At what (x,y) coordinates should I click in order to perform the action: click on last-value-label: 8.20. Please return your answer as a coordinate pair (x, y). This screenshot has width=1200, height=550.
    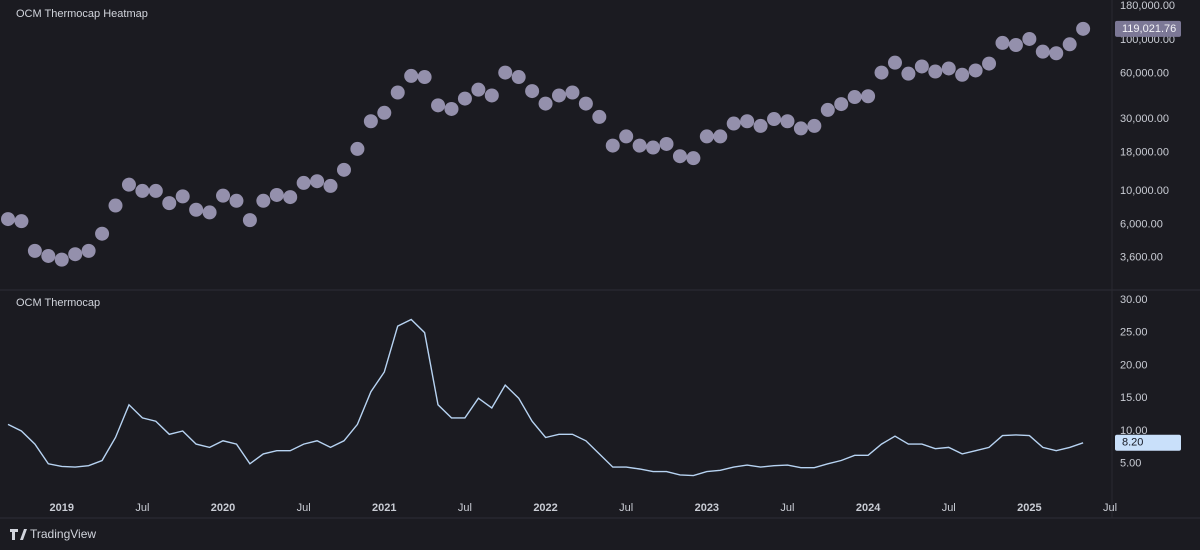
    Looking at the image, I should click on (1132, 443).